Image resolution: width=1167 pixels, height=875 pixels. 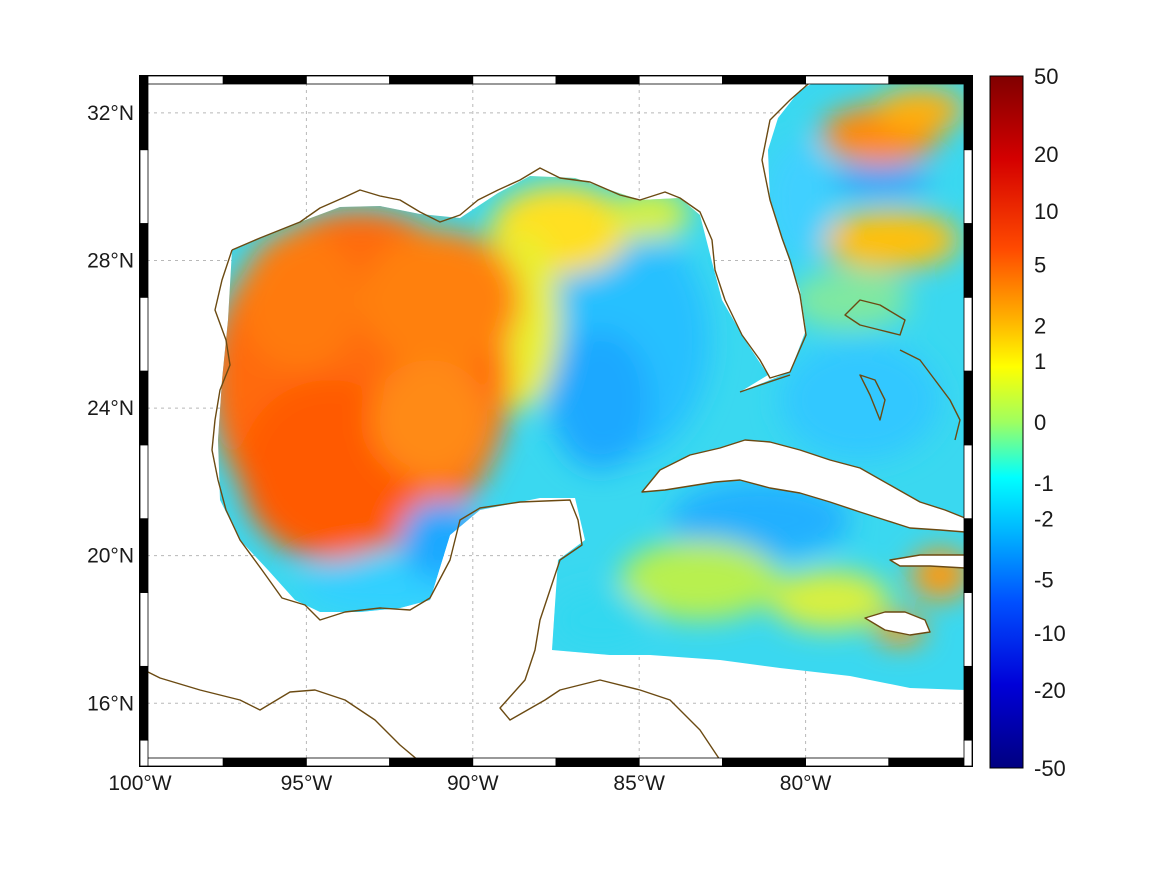 I want to click on colorbar-tick-label: 5, so click(x=1040, y=264).